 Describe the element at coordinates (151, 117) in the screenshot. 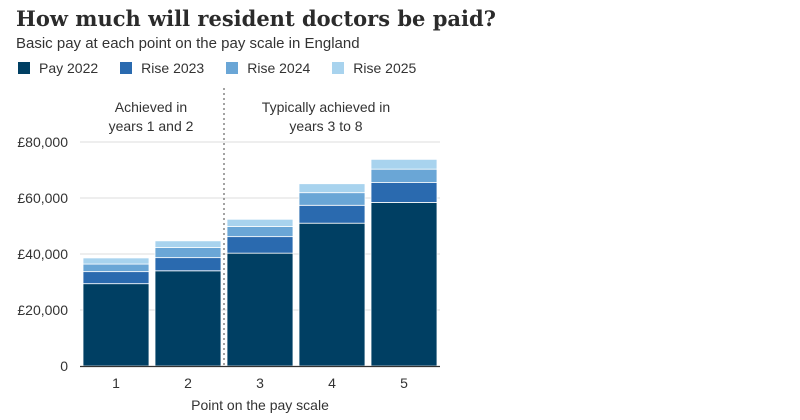

I see `annotation-years-1-2: Achieved in years 1 and 2` at that location.